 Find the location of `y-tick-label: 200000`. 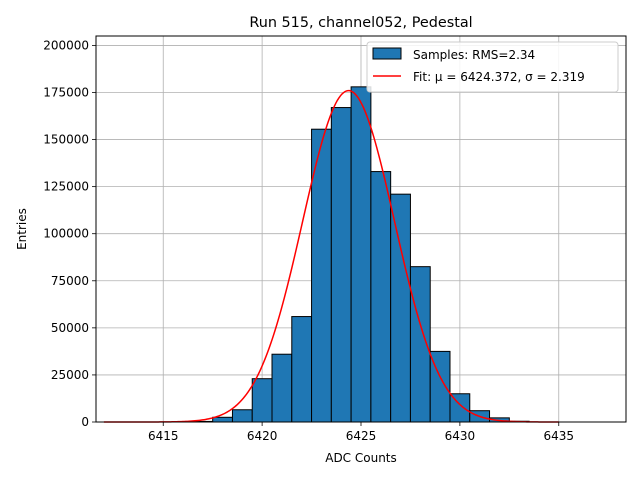

y-tick-label: 200000 is located at coordinates (66, 45).